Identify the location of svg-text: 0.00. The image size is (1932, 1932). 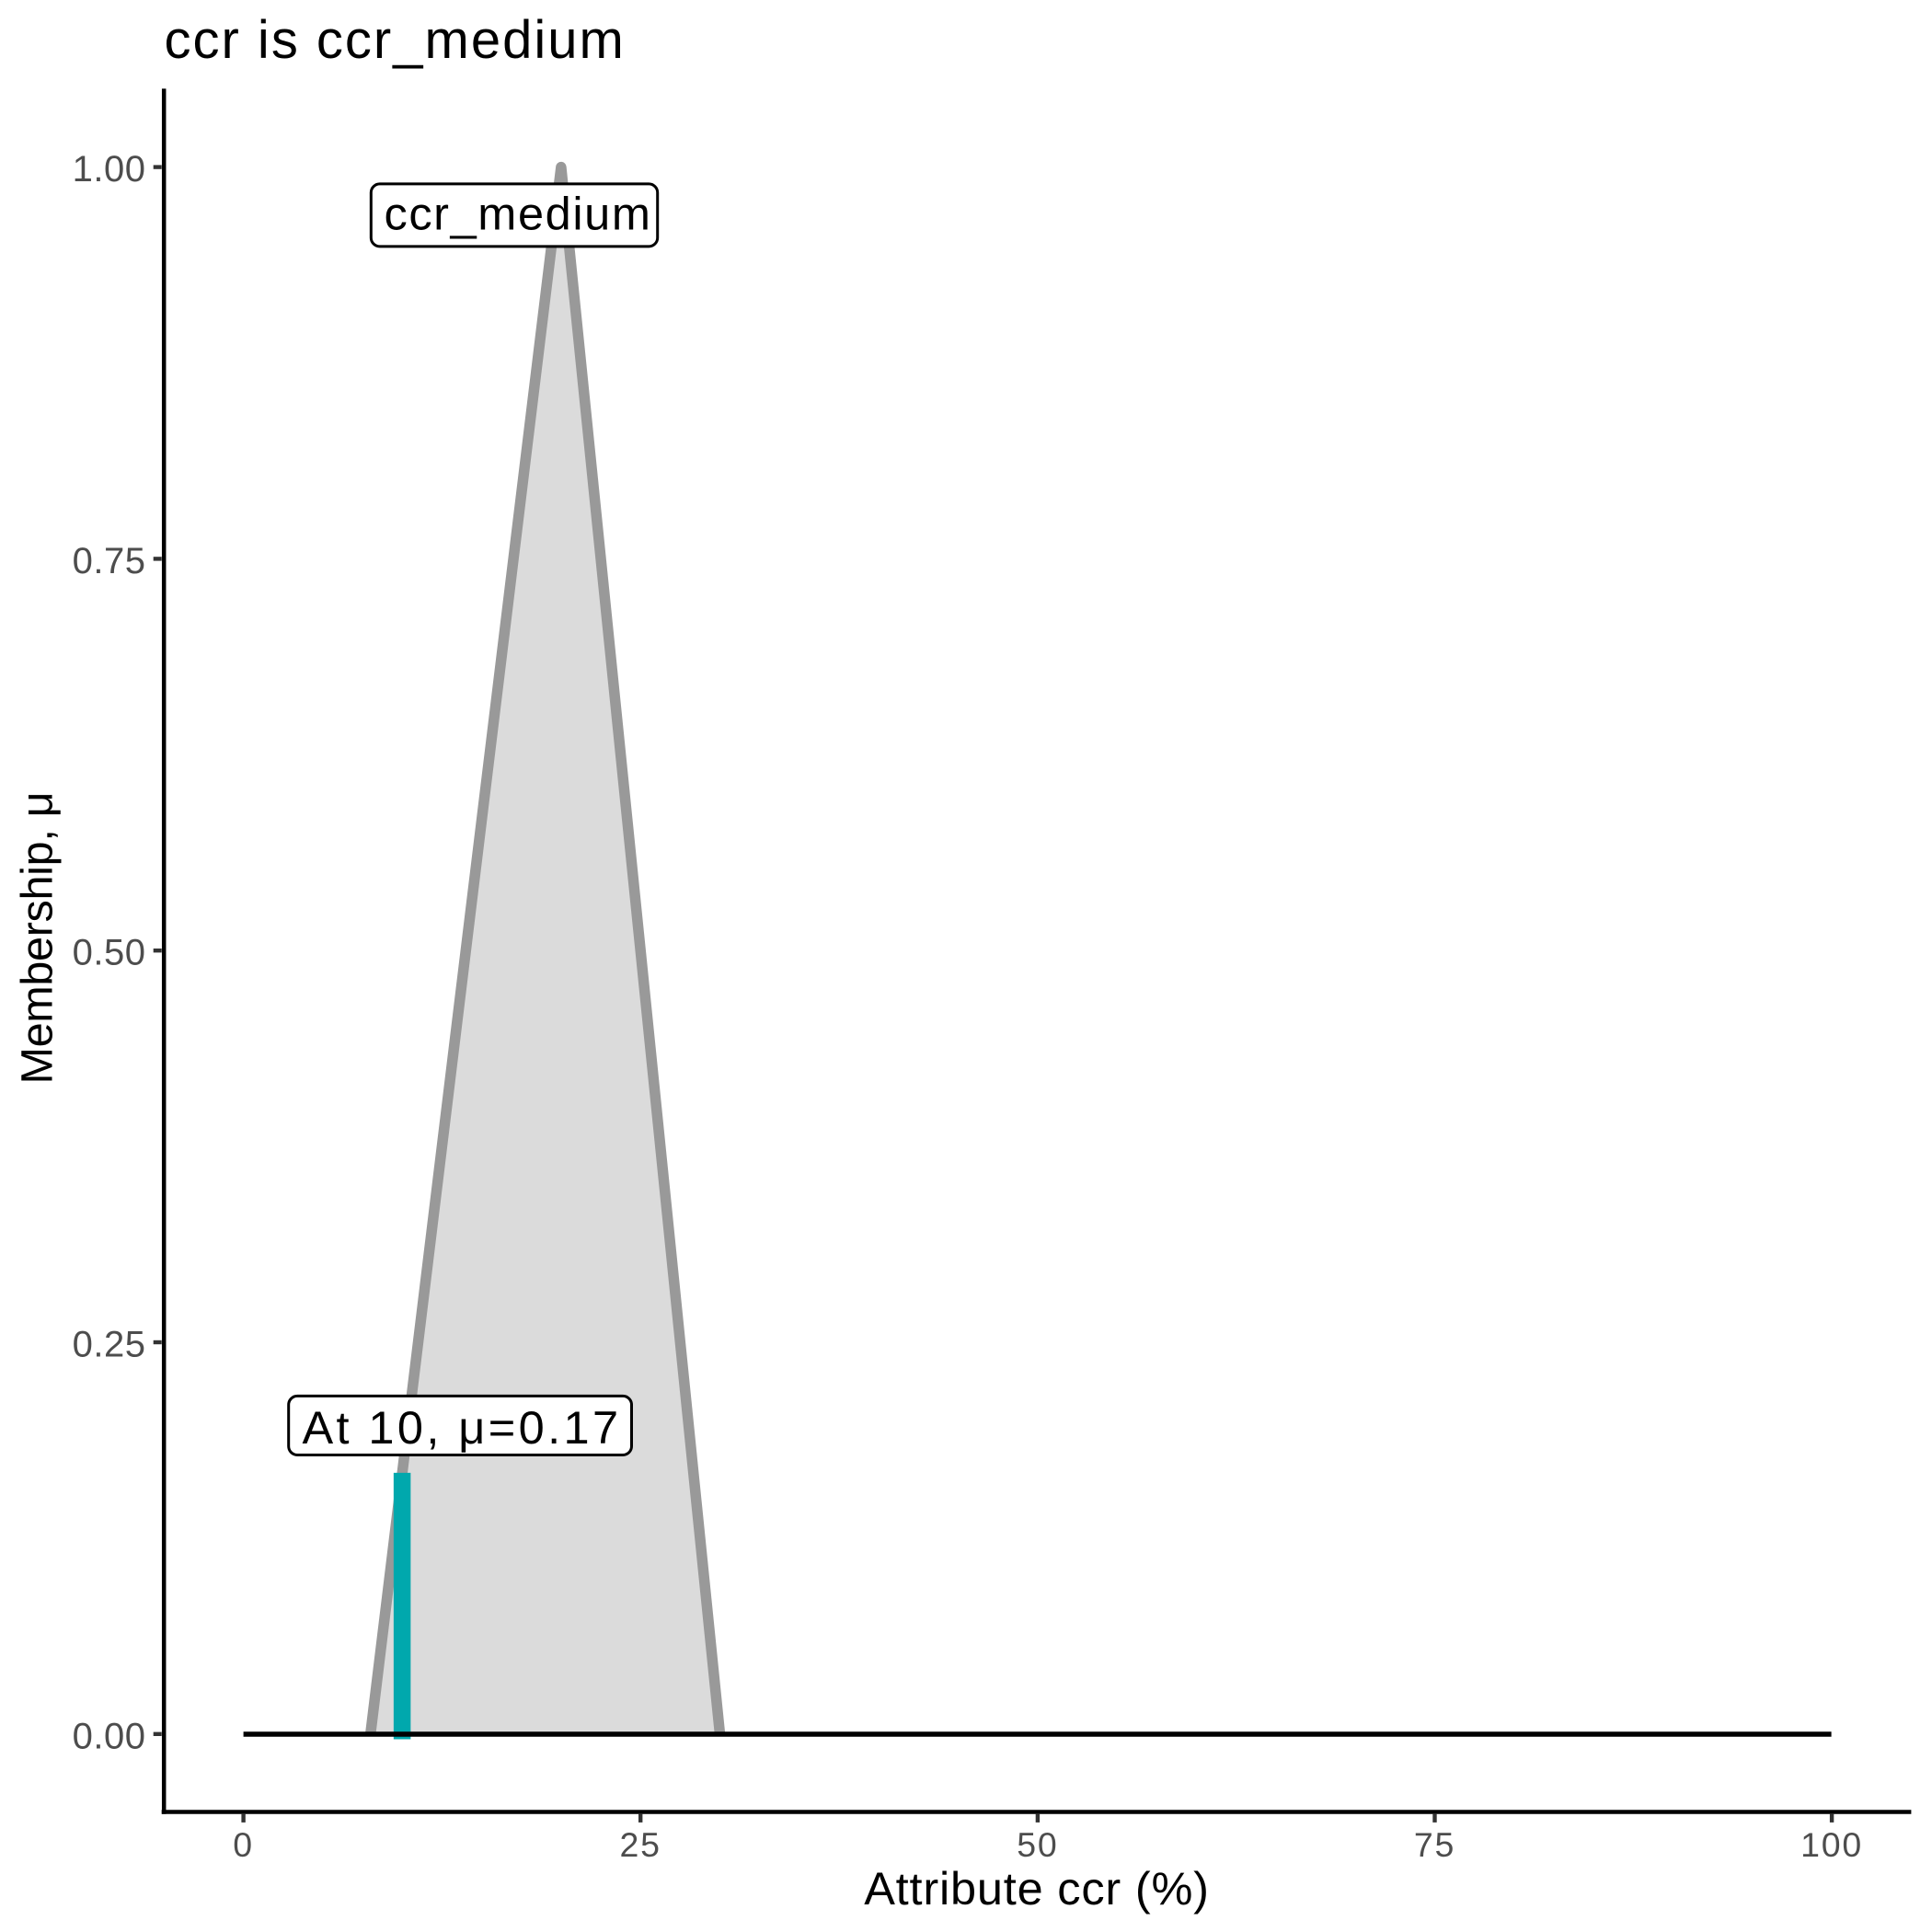
(109, 1736).